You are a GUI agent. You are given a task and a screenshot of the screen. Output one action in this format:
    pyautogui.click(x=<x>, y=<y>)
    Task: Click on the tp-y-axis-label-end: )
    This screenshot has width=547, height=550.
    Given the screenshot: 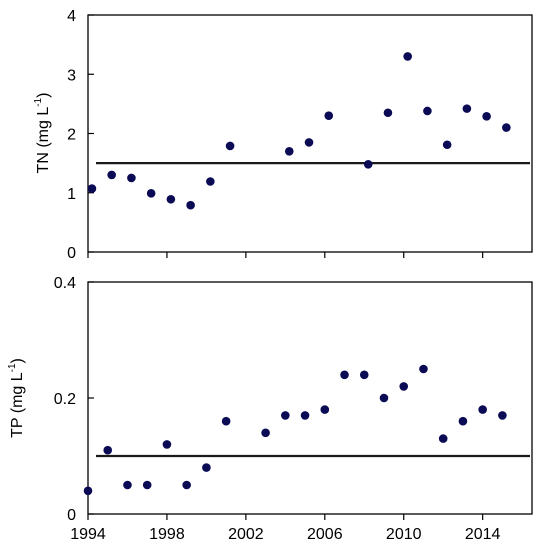 What is the action you would take?
    pyautogui.click(x=17, y=360)
    